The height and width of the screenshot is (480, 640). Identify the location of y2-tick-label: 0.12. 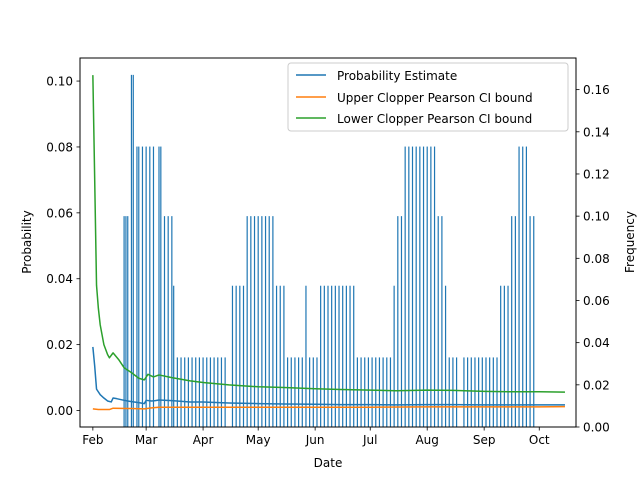
(596, 174).